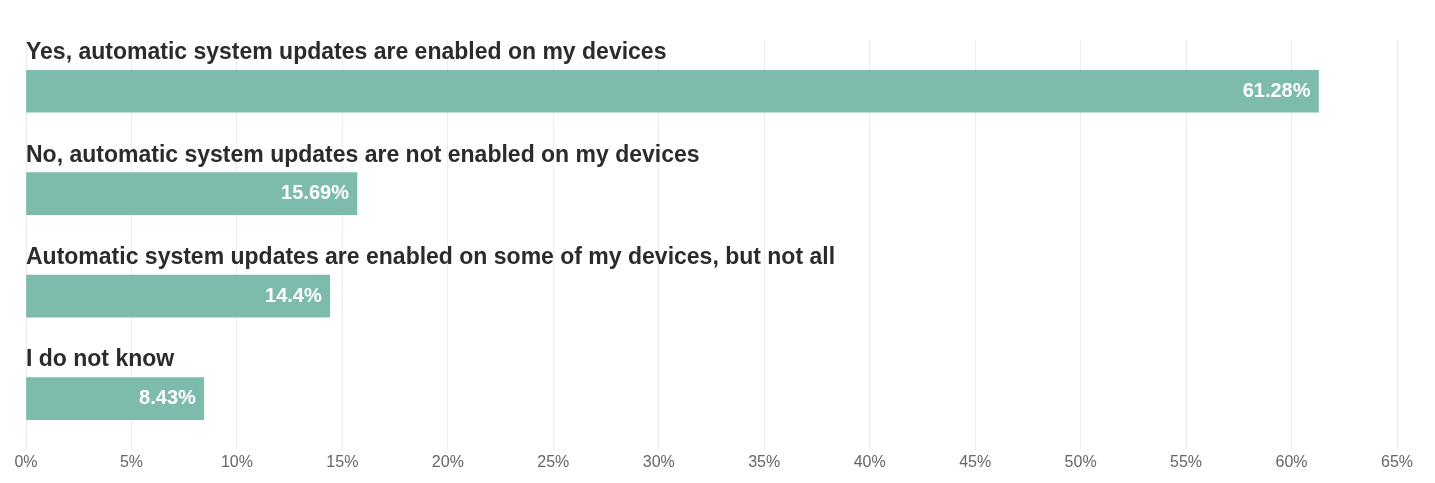 This screenshot has width=1435, height=483. I want to click on x-tick-label: 45%, so click(975, 461).